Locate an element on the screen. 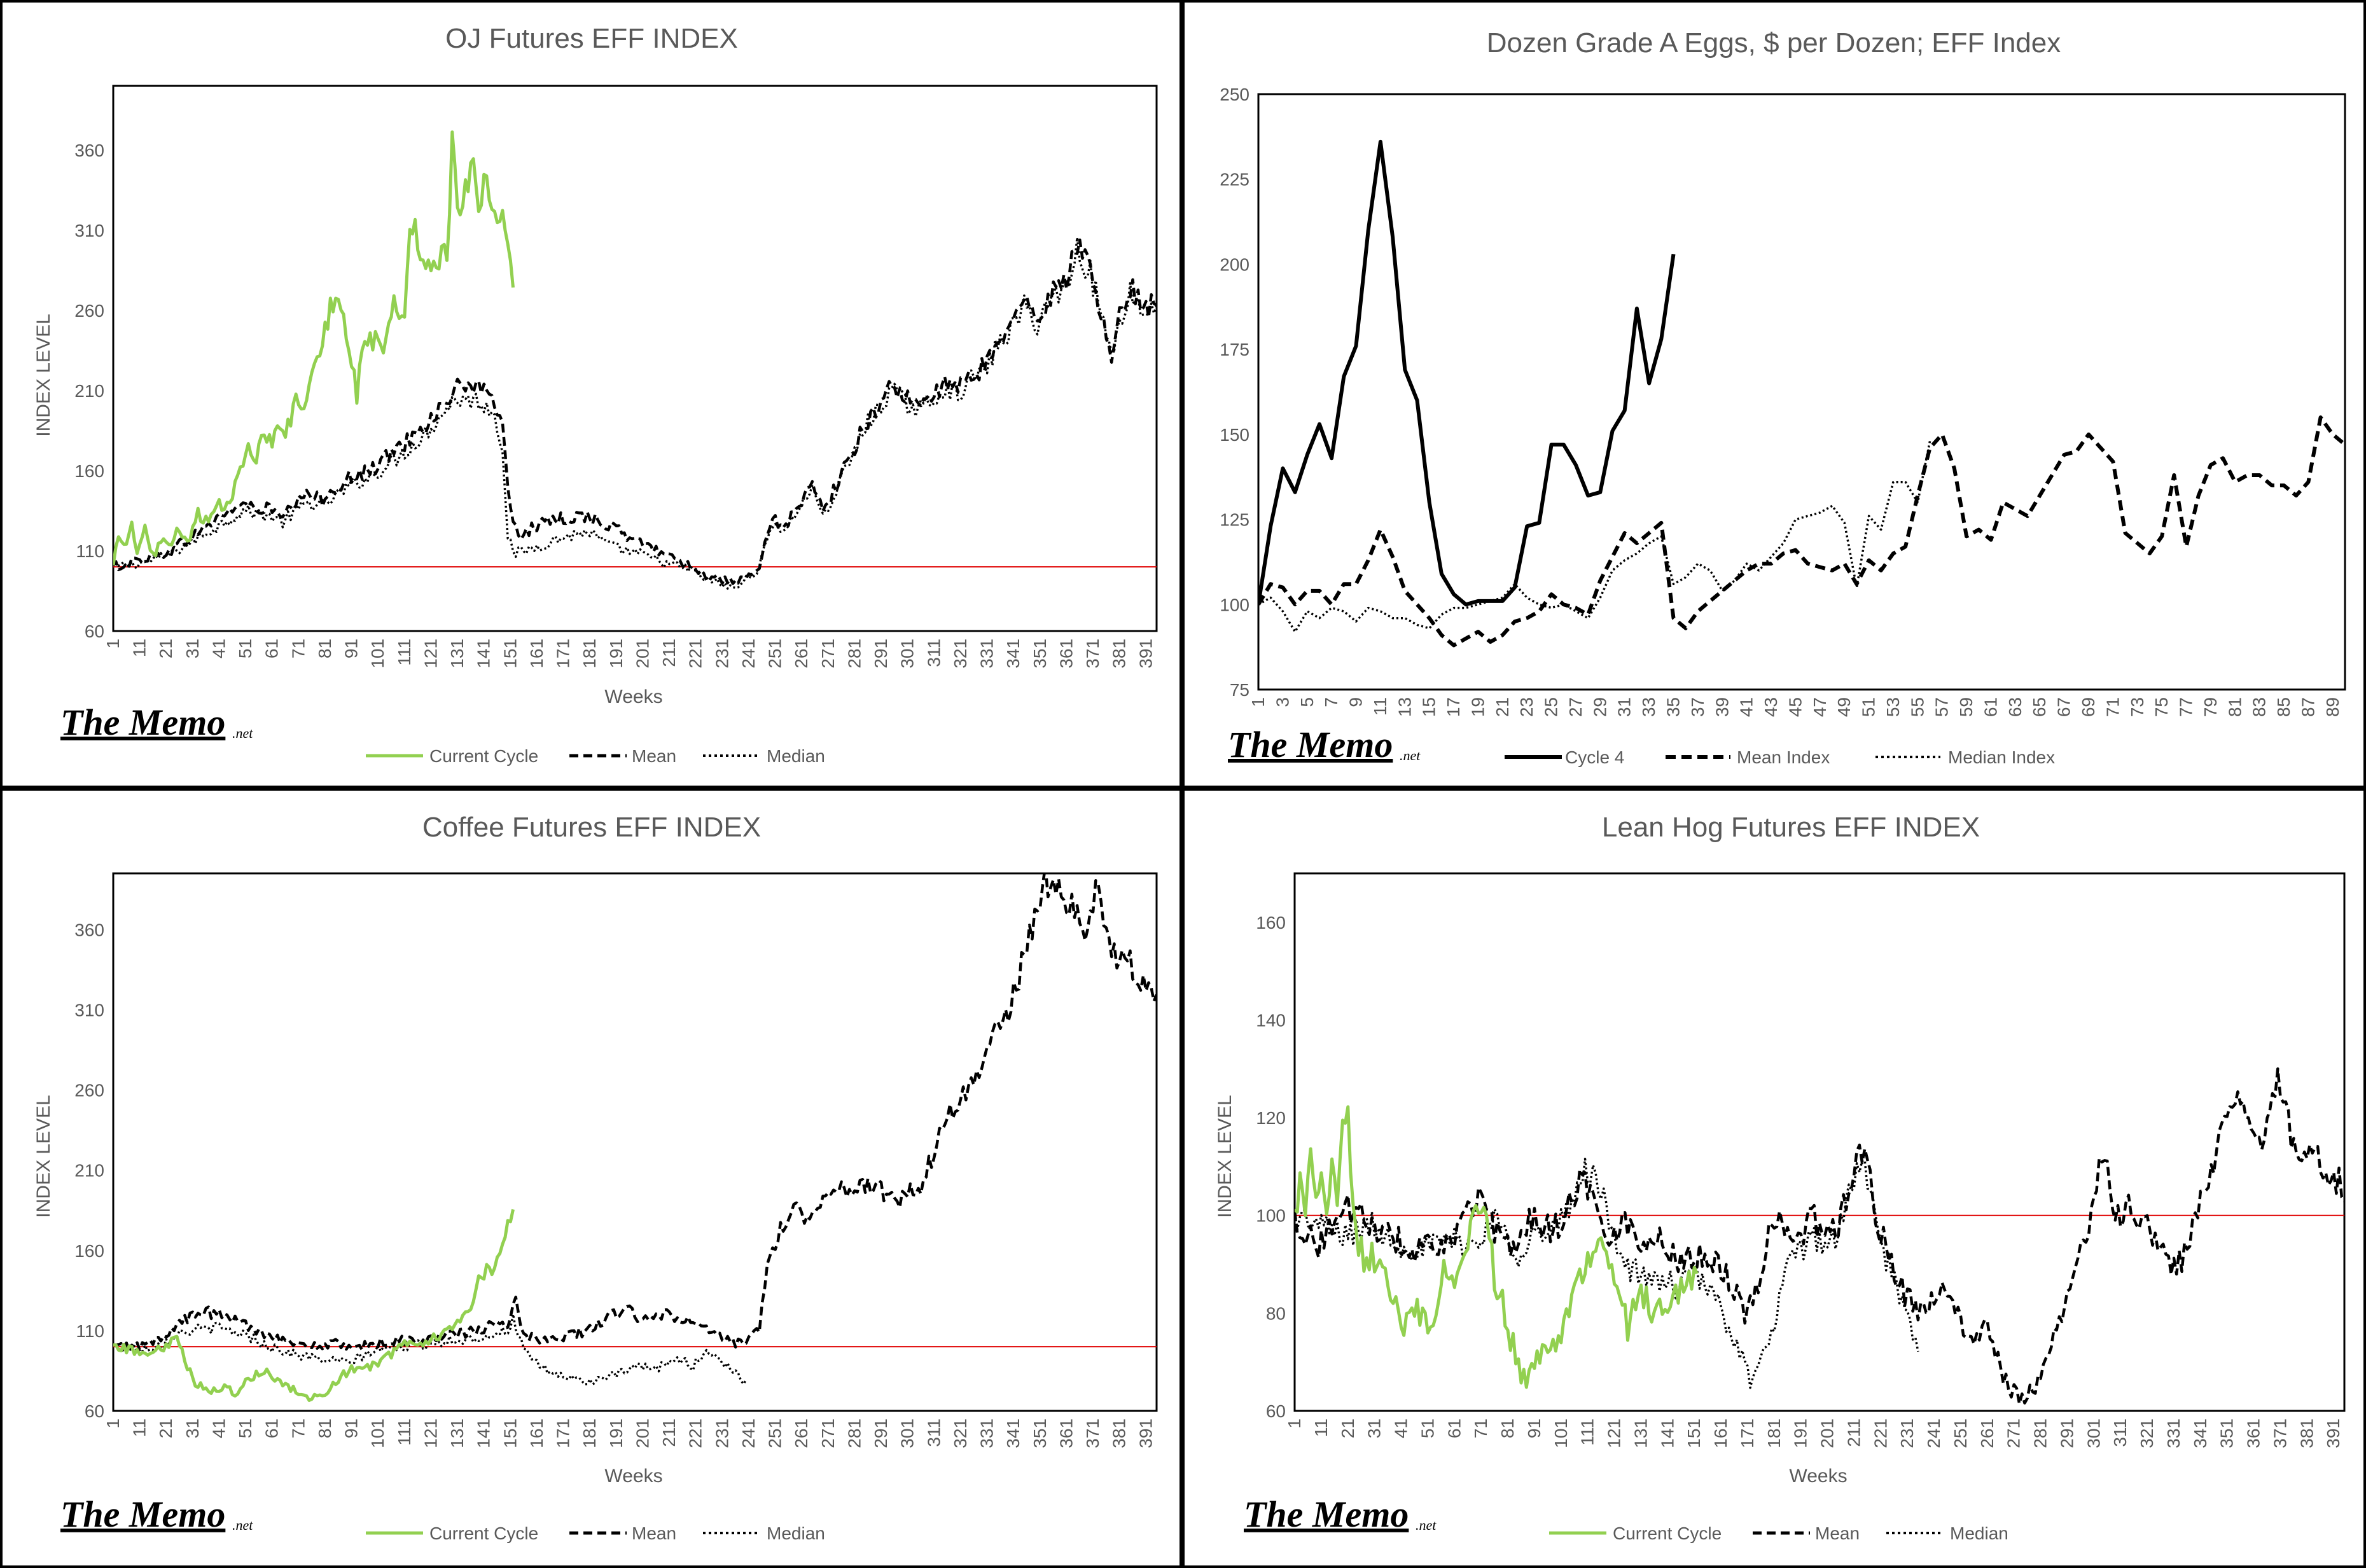  y-tick-label: 210 is located at coordinates (89, 1171).